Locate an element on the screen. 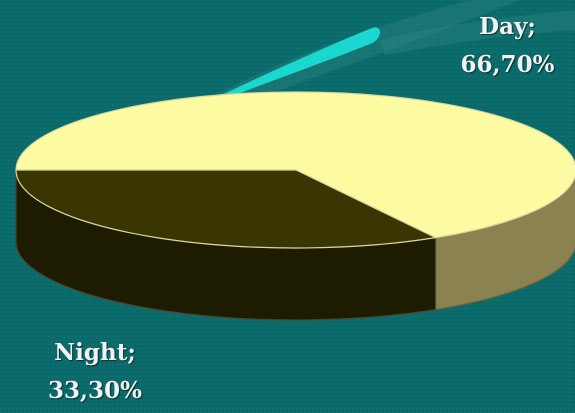  accent-streak is located at coordinates (298, 63).